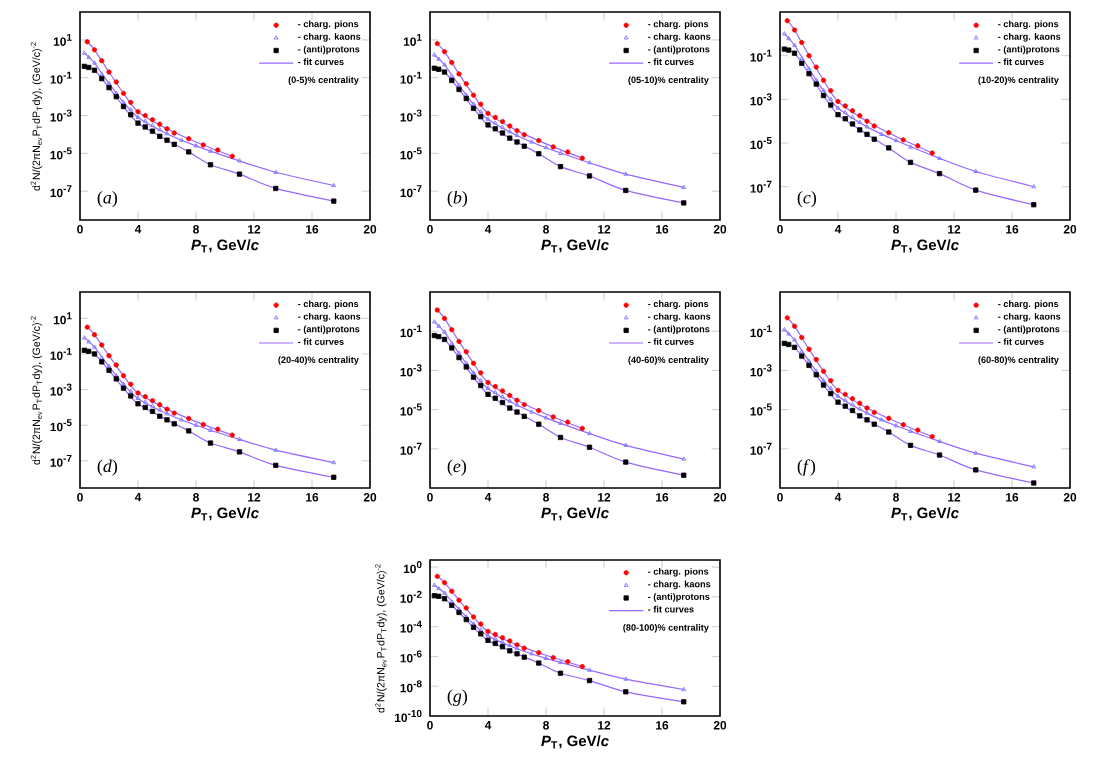  Describe the element at coordinates (107, 199) in the screenshot. I see `annotation: (a)` at that location.